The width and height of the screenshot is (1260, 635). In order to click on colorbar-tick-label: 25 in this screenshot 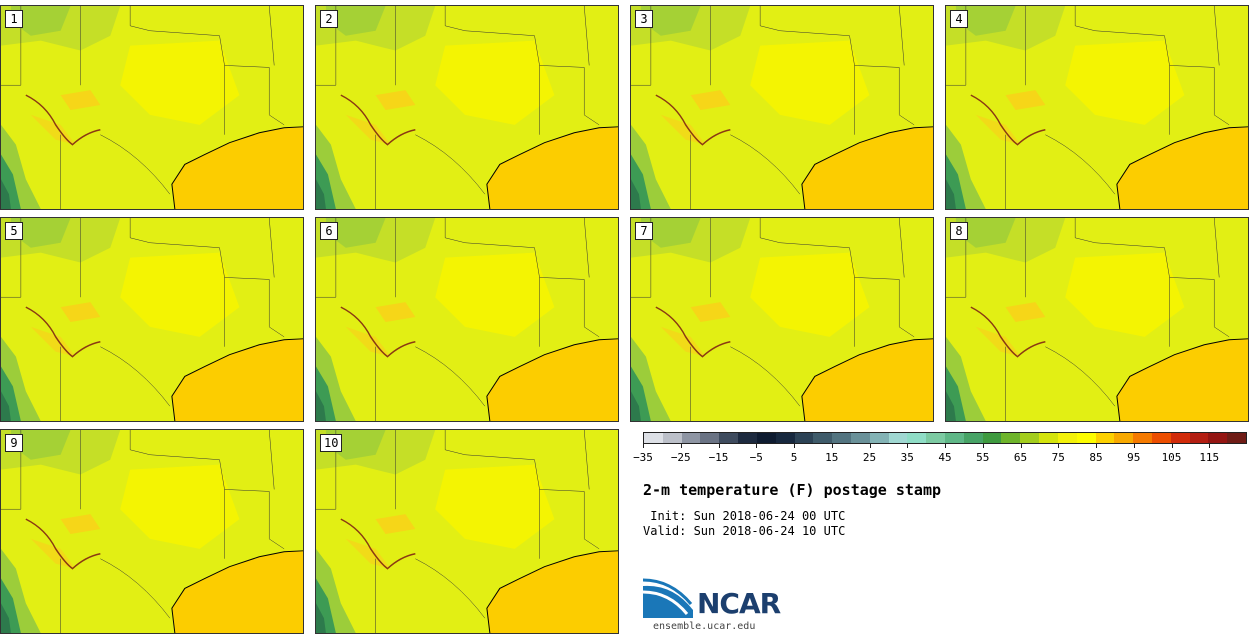, I will do `click(869, 457)`.